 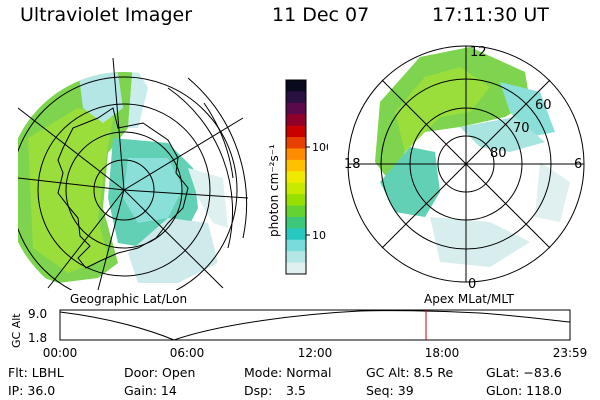 I want to click on dsp-value: 3.5, so click(x=296, y=390).